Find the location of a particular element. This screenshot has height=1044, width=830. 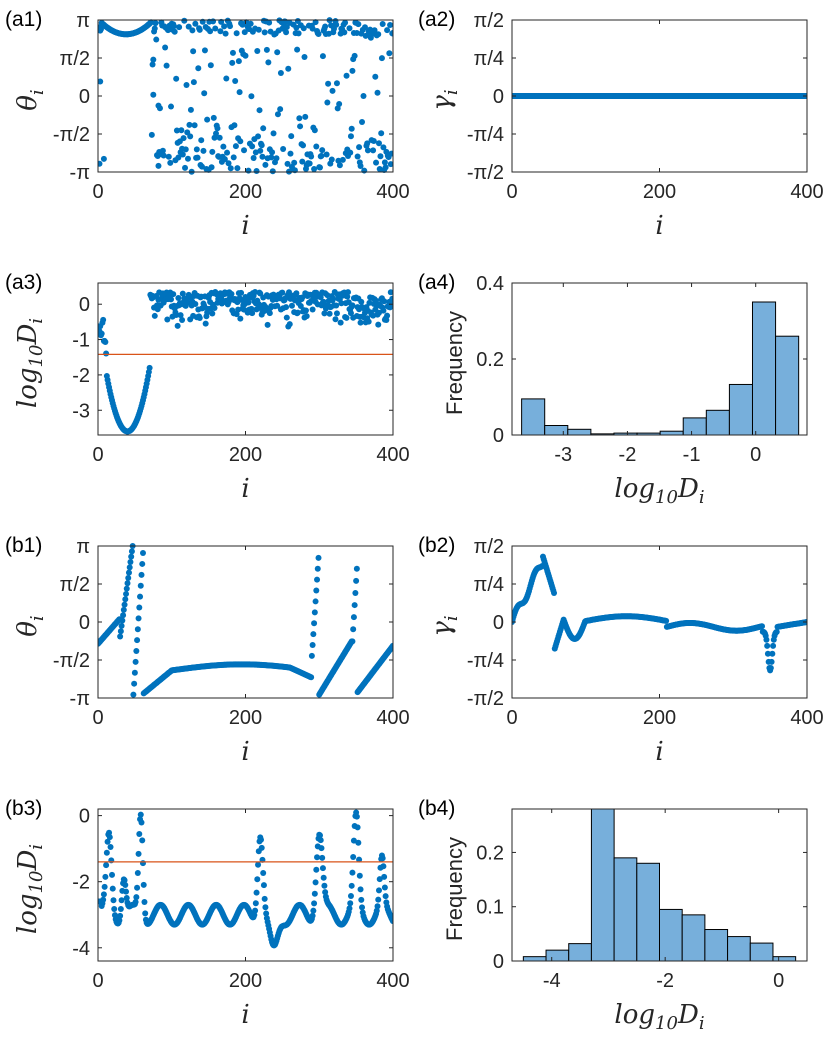

y-axis-label: γi is located at coordinates (444, 99).